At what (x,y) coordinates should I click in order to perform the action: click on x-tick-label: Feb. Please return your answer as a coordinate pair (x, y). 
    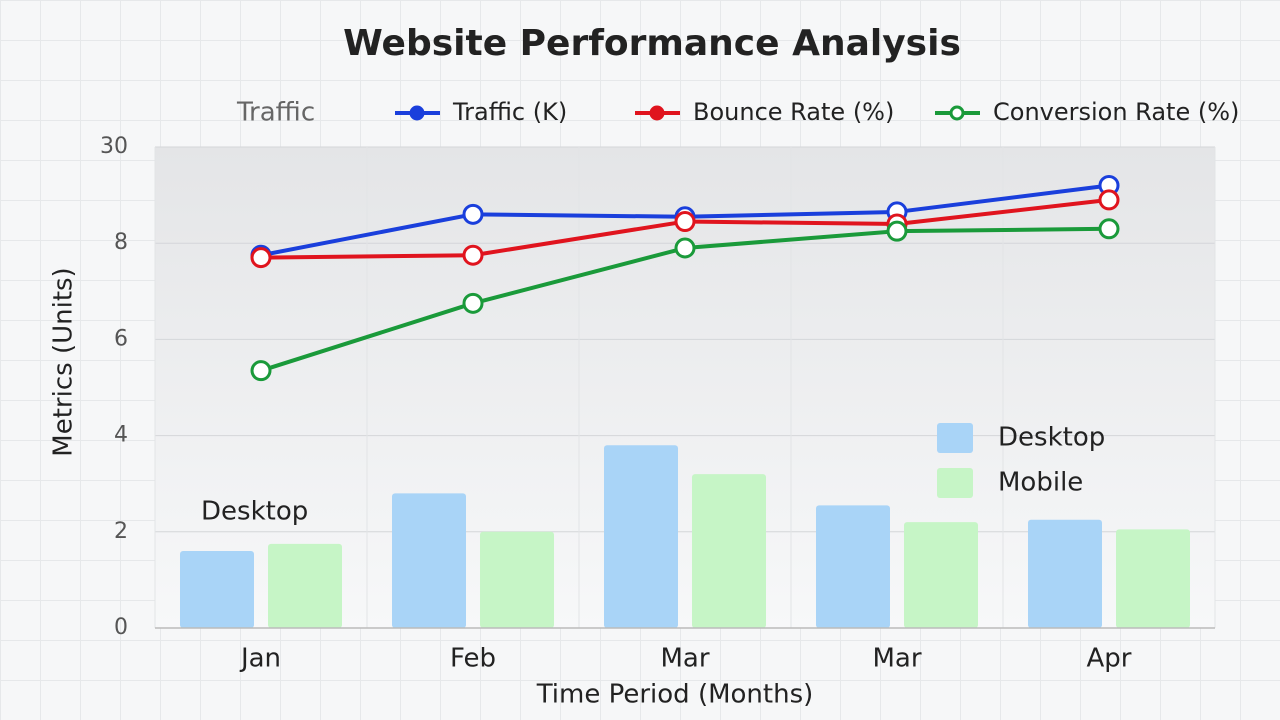
    Looking at the image, I should click on (473, 659).